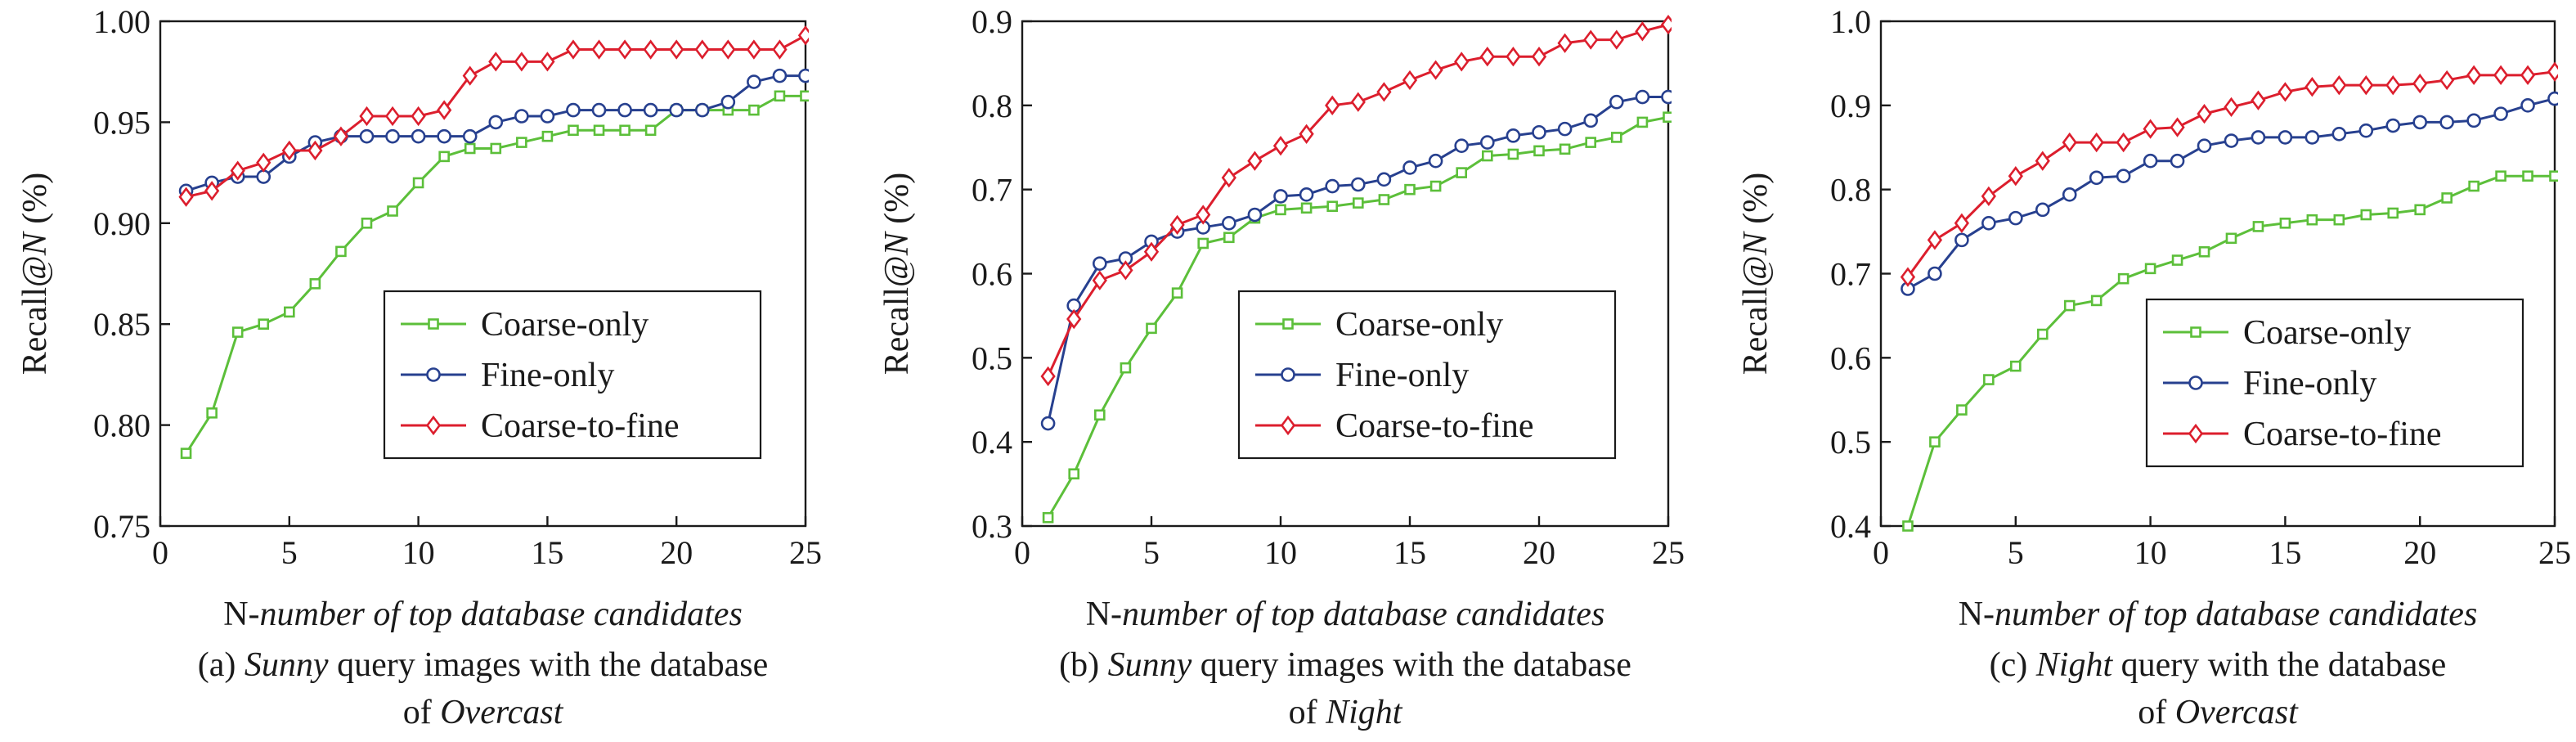  Describe the element at coordinates (992, 358) in the screenshot. I see `y-tick-label: 0.5` at that location.